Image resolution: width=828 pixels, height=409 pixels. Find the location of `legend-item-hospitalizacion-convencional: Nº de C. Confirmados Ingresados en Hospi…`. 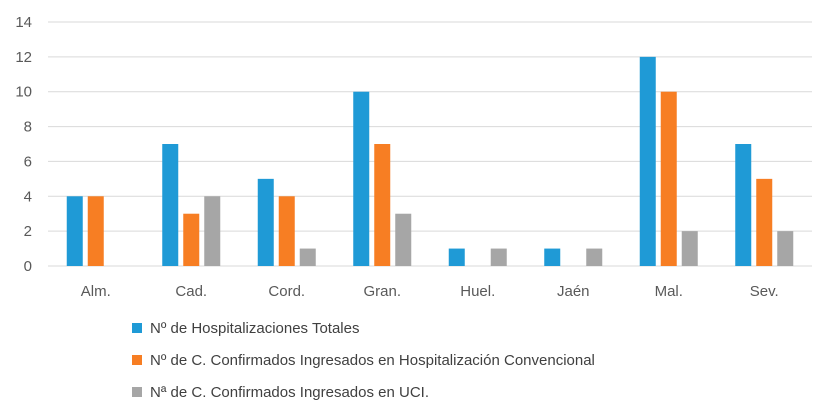

legend-item-hospitalizacion-convencional: Nº de C. Confirmados Ingresados en Hospi… is located at coordinates (363, 360).